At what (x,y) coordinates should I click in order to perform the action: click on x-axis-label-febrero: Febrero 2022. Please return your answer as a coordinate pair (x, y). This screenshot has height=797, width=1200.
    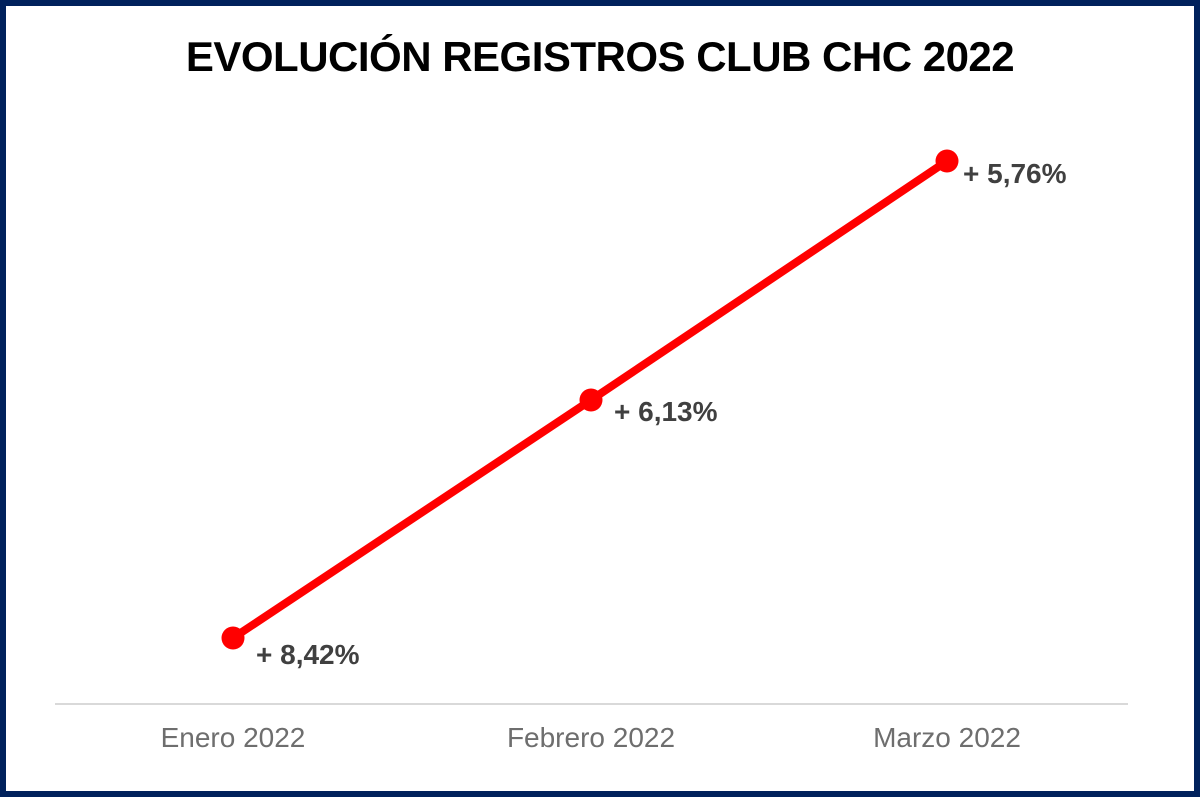
    Looking at the image, I should click on (591, 737).